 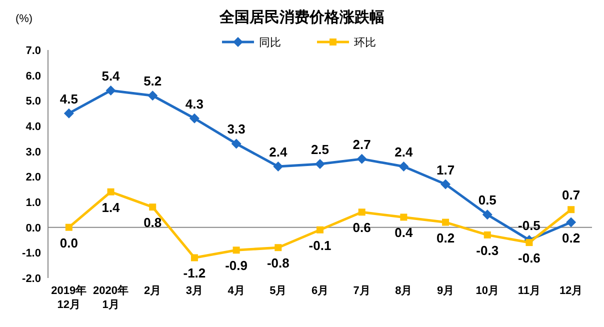 What do you see at coordinates (194, 273) in the screenshot?
I see `data-label: -1.2` at bounding box center [194, 273].